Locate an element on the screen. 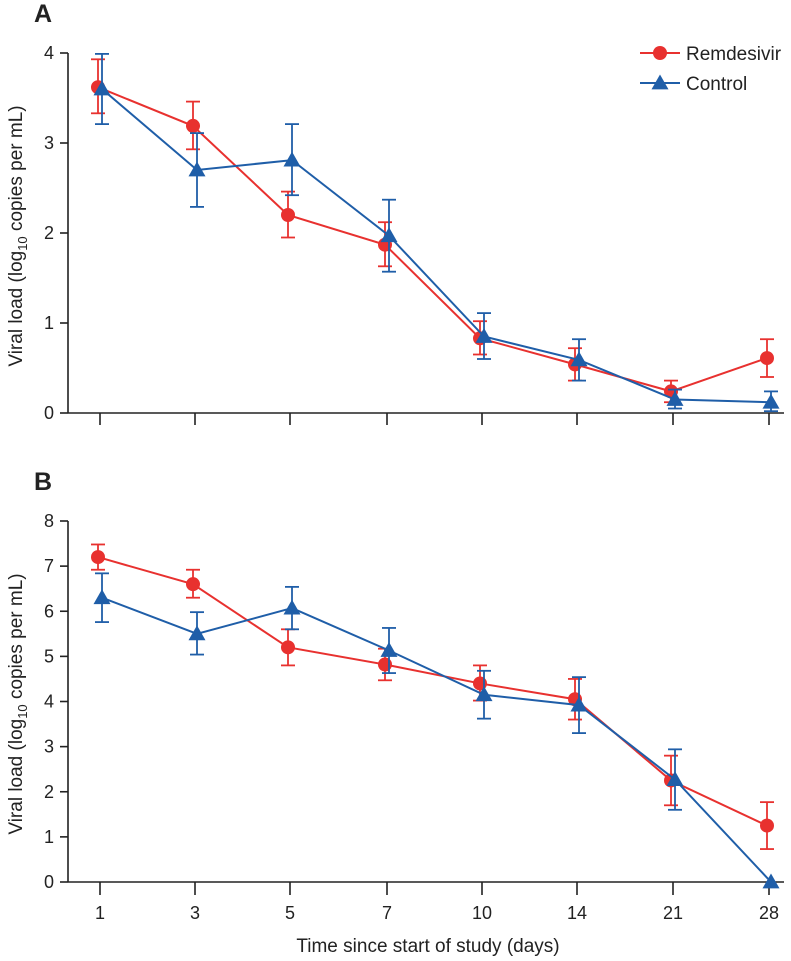 The width and height of the screenshot is (791, 961). panel-b-y-axis-title: Viral load (log10 copies per mL) is located at coordinates (18, 703).